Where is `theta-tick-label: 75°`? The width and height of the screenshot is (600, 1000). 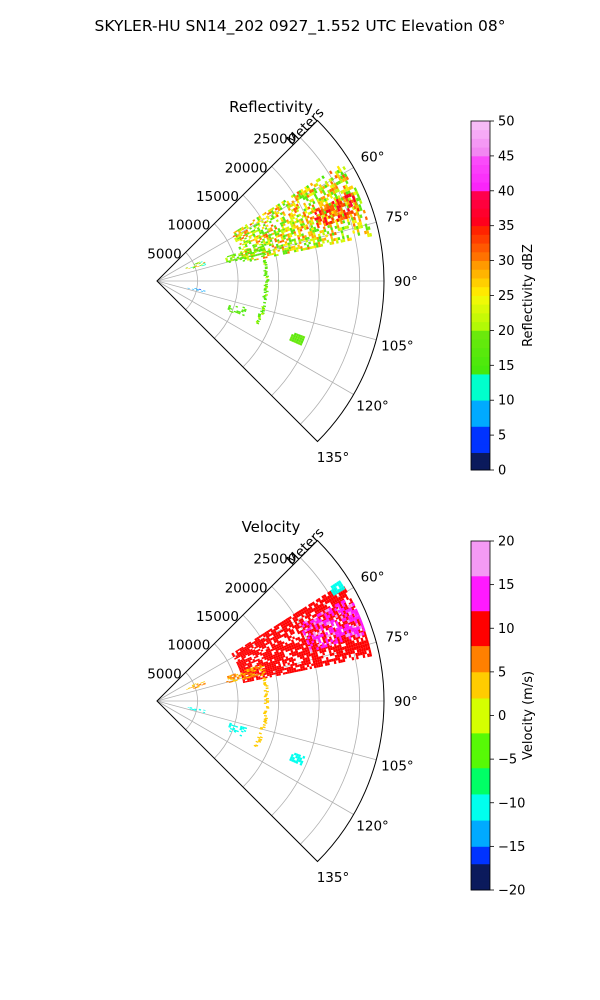 theta-tick-label: 75° is located at coordinates (397, 218).